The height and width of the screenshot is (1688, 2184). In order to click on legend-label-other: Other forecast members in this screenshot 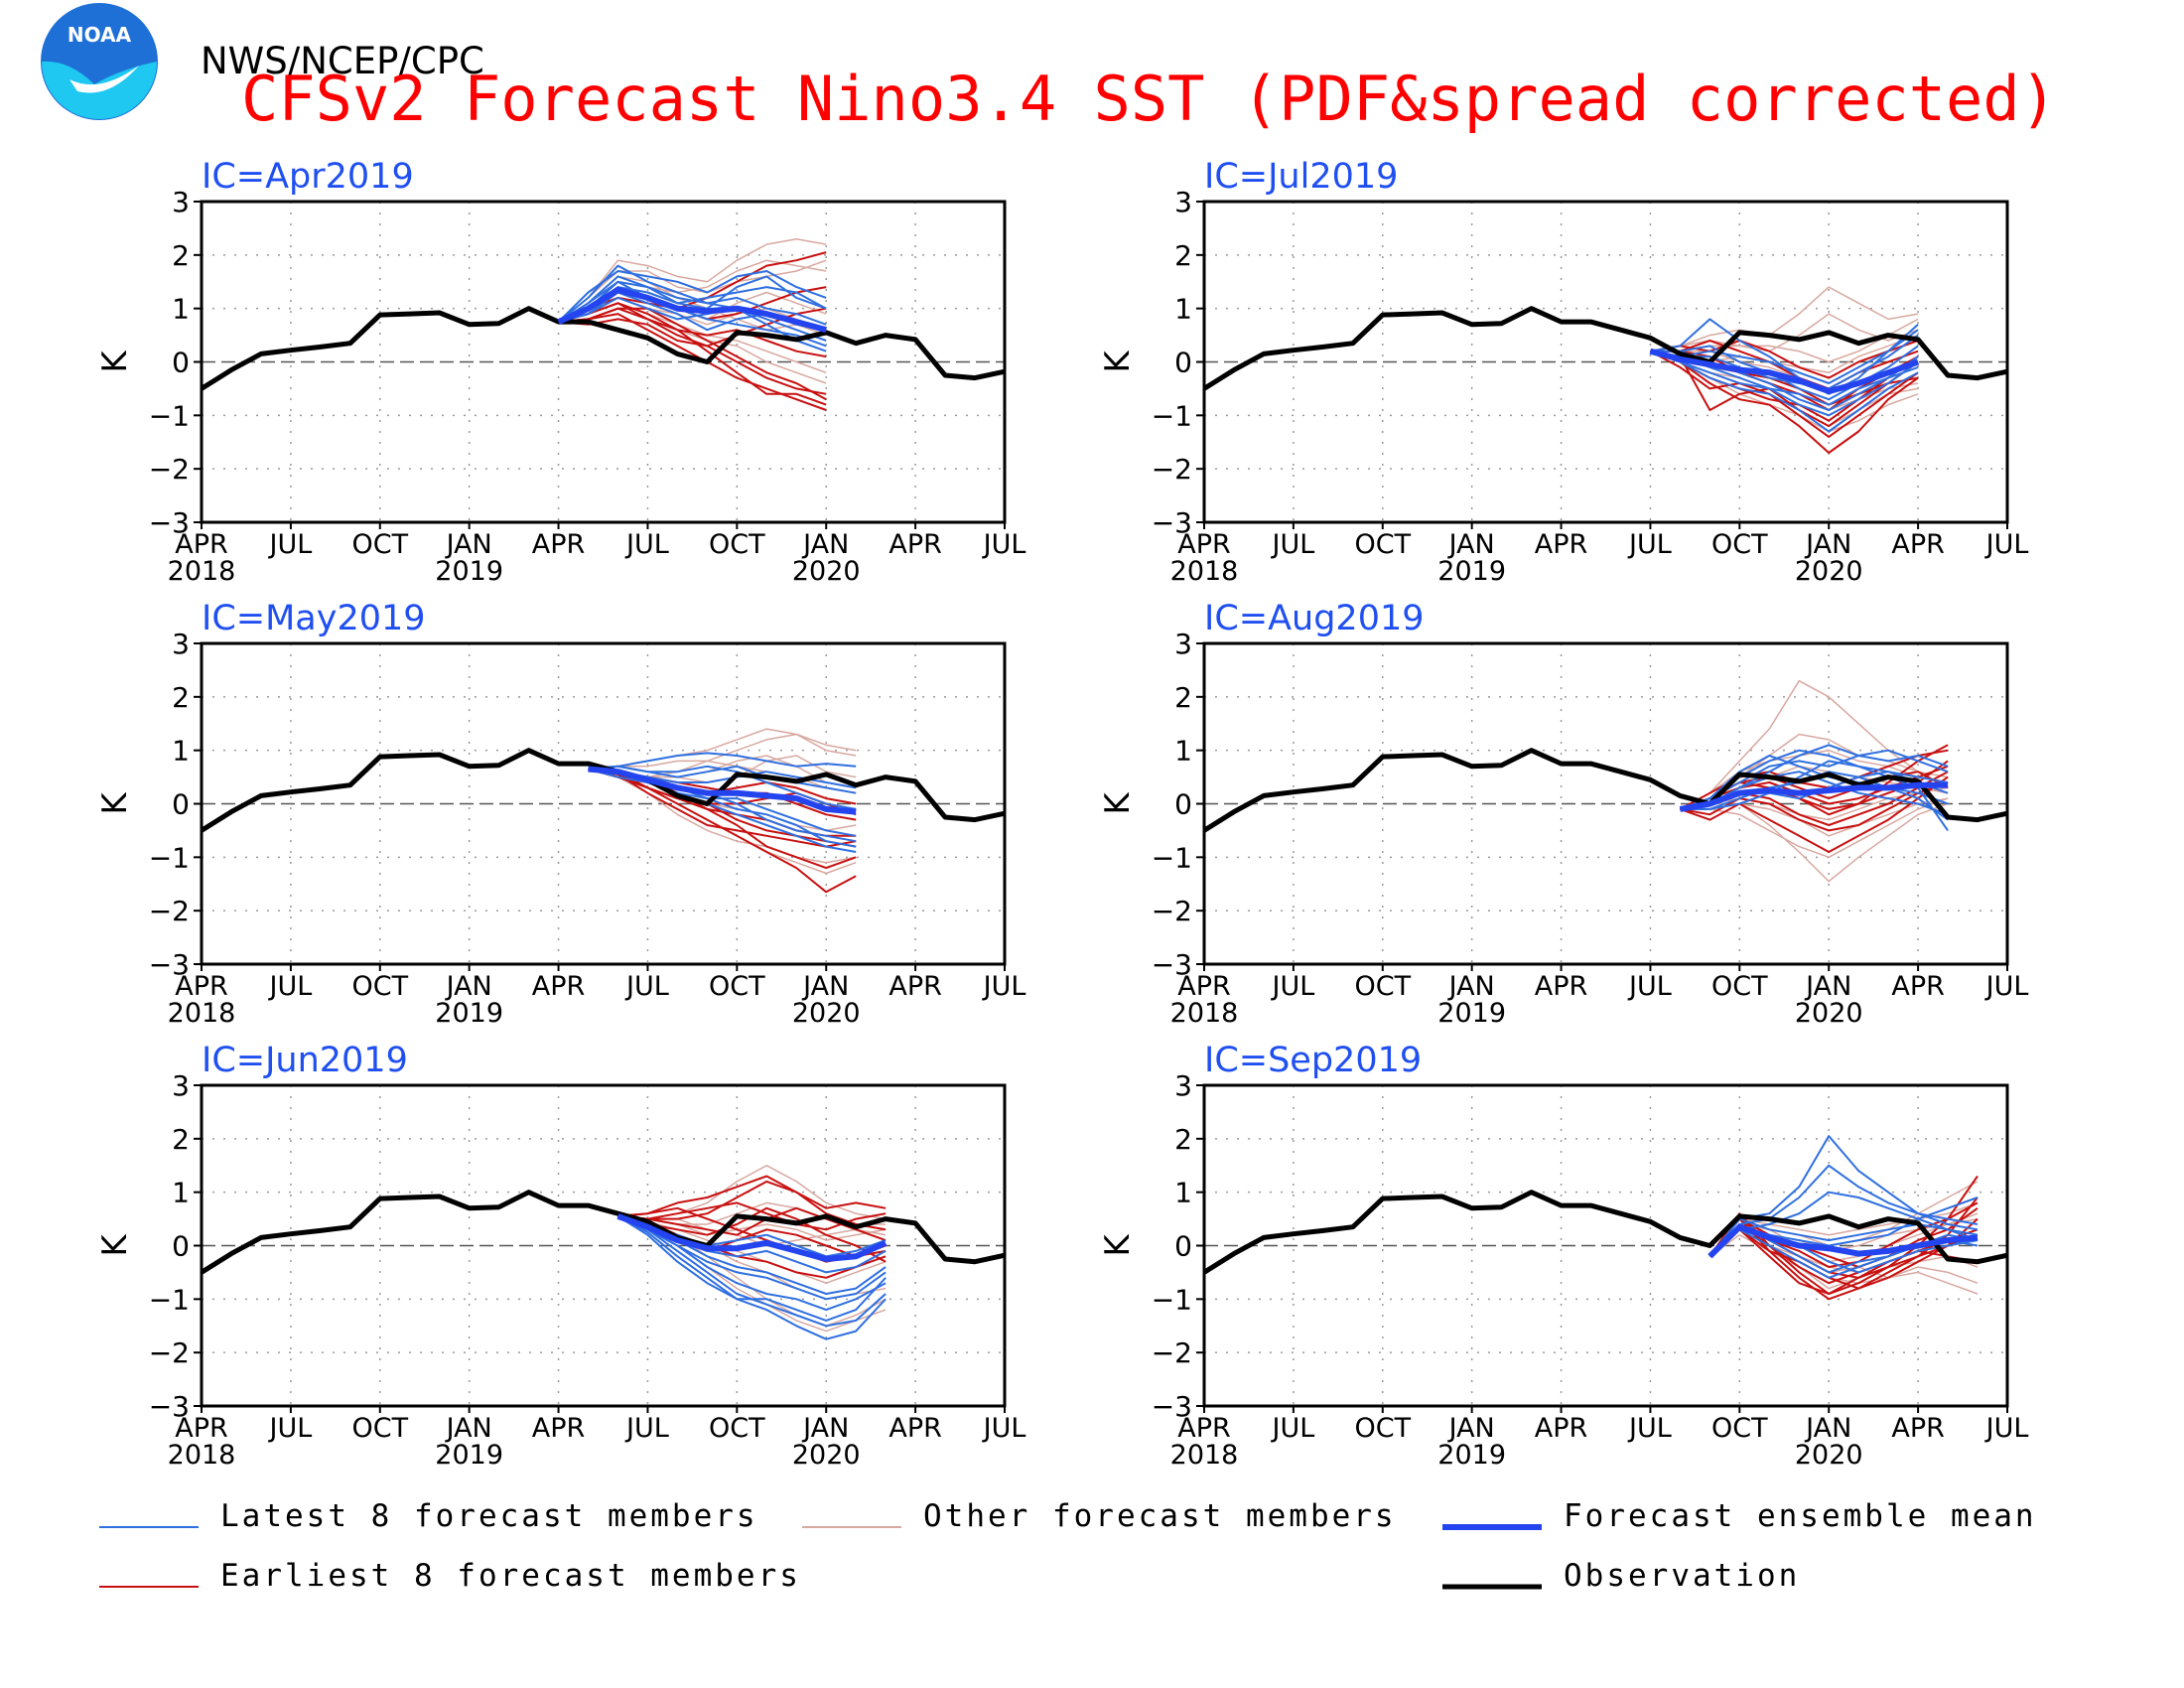, I will do `click(1160, 1516)`.